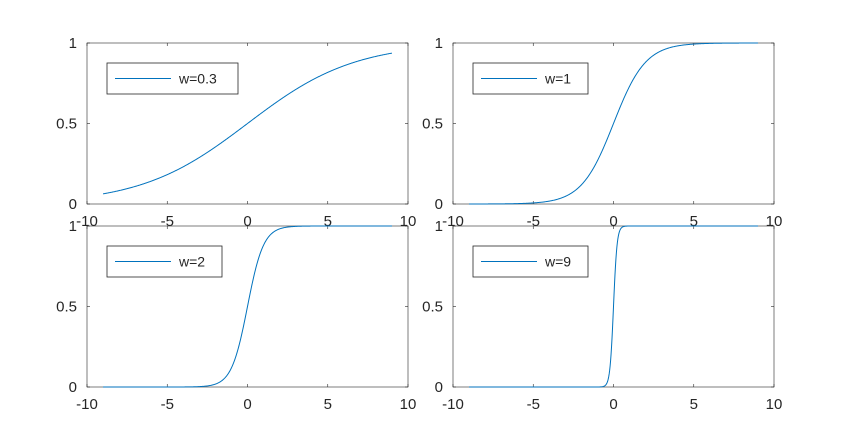 The height and width of the screenshot is (430, 860). What do you see at coordinates (191, 262) in the screenshot?
I see `legend-label: w=2` at bounding box center [191, 262].